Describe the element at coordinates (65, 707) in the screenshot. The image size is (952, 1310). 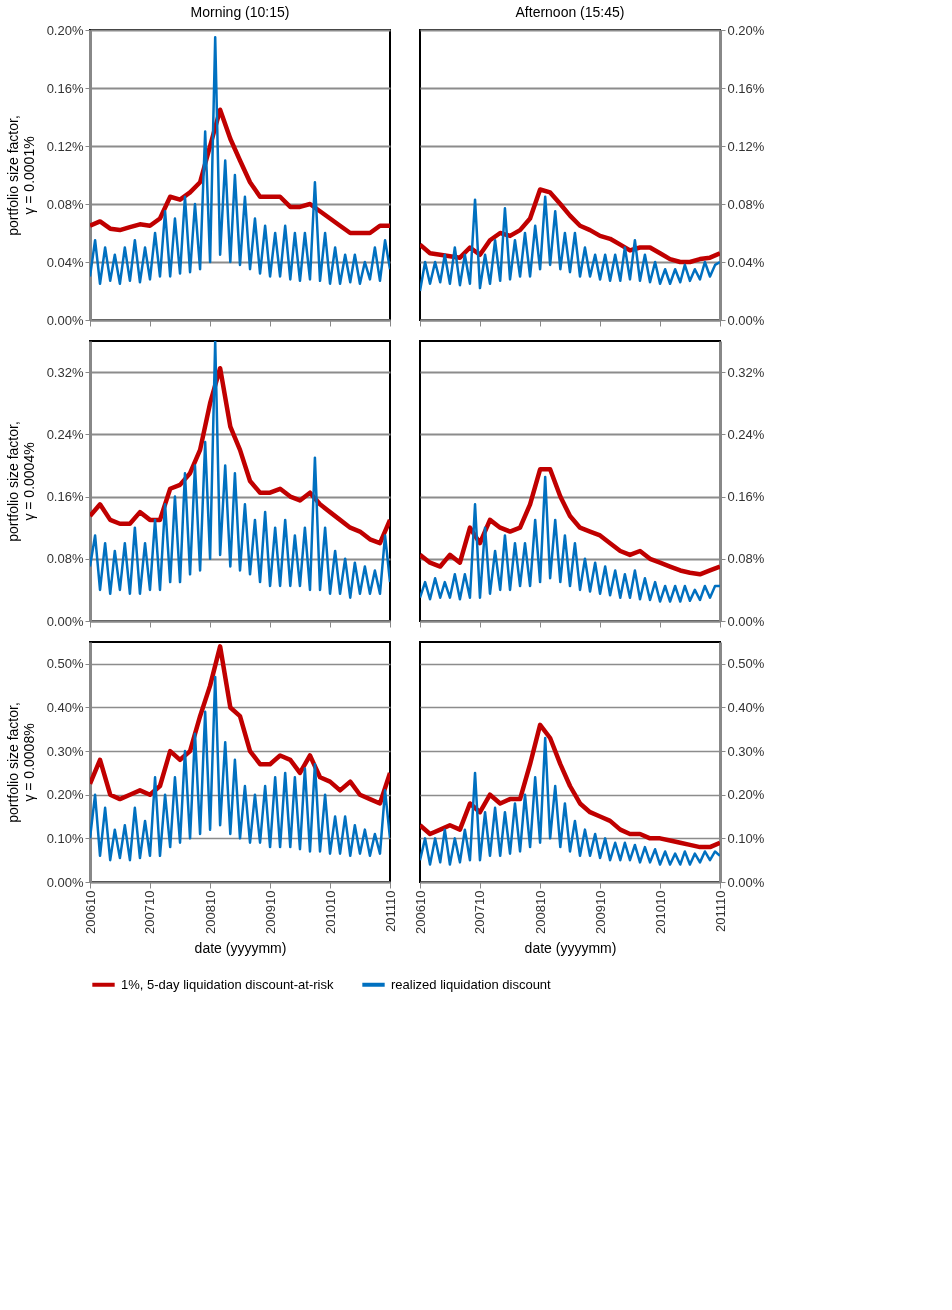
I see `y-tick-label: 0.40%` at that location.